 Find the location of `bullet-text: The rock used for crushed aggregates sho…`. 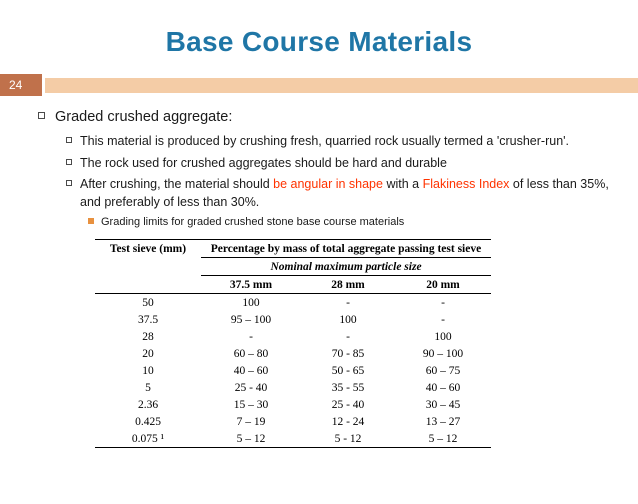

bullet-text: The rock used for crushed aggregates sho… is located at coordinates (263, 162).